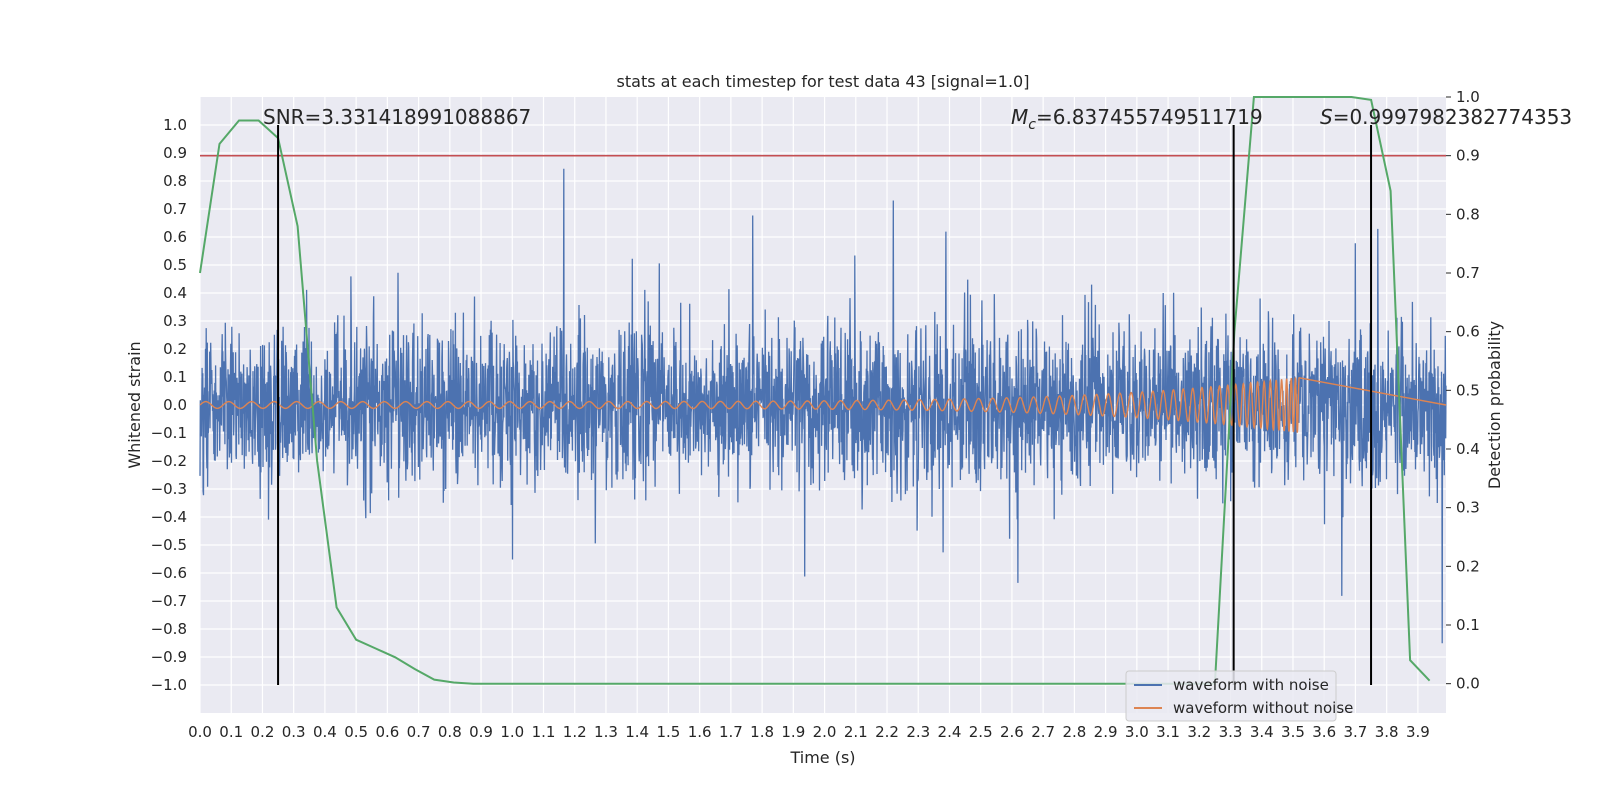 The width and height of the screenshot is (1600, 800). I want to click on s-annotation: S=0.9997982382774353, so click(1446, 117).